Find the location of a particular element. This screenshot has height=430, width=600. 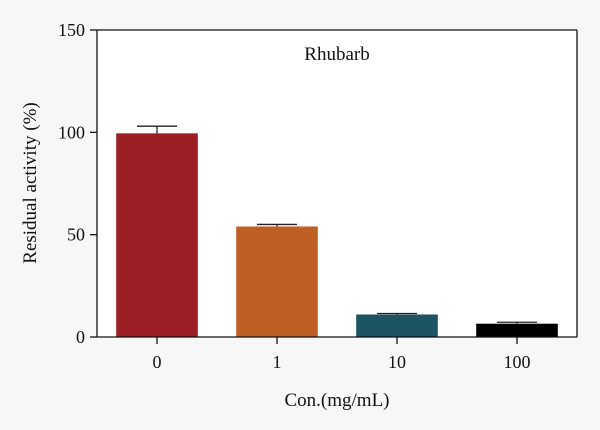

x-ticks-group: 0 1 10 100 is located at coordinates (342, 354).